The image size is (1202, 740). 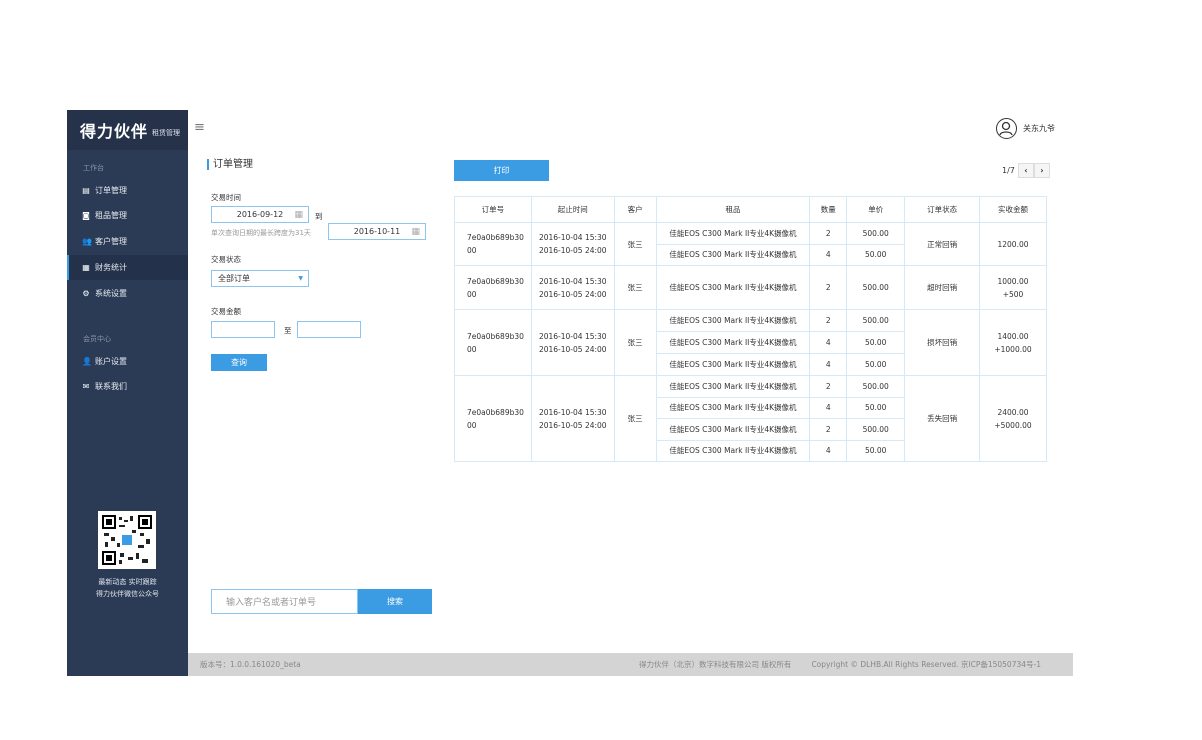 I want to click on column-header: 数量, so click(x=828, y=209).